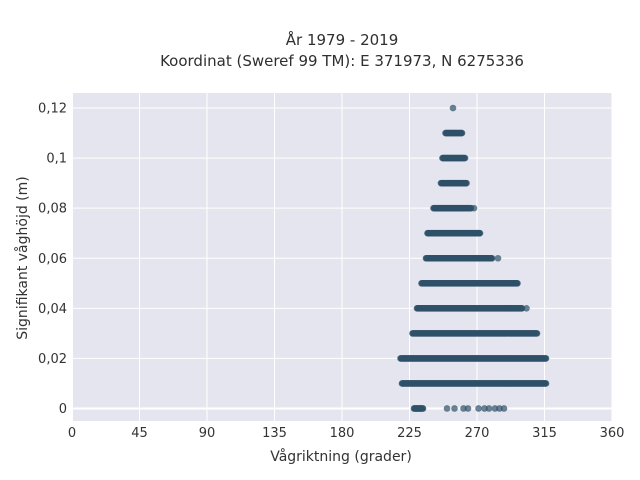 This screenshot has height=480, width=640. I want to click on x-axis-title: Vågriktning (grader), so click(341, 456).